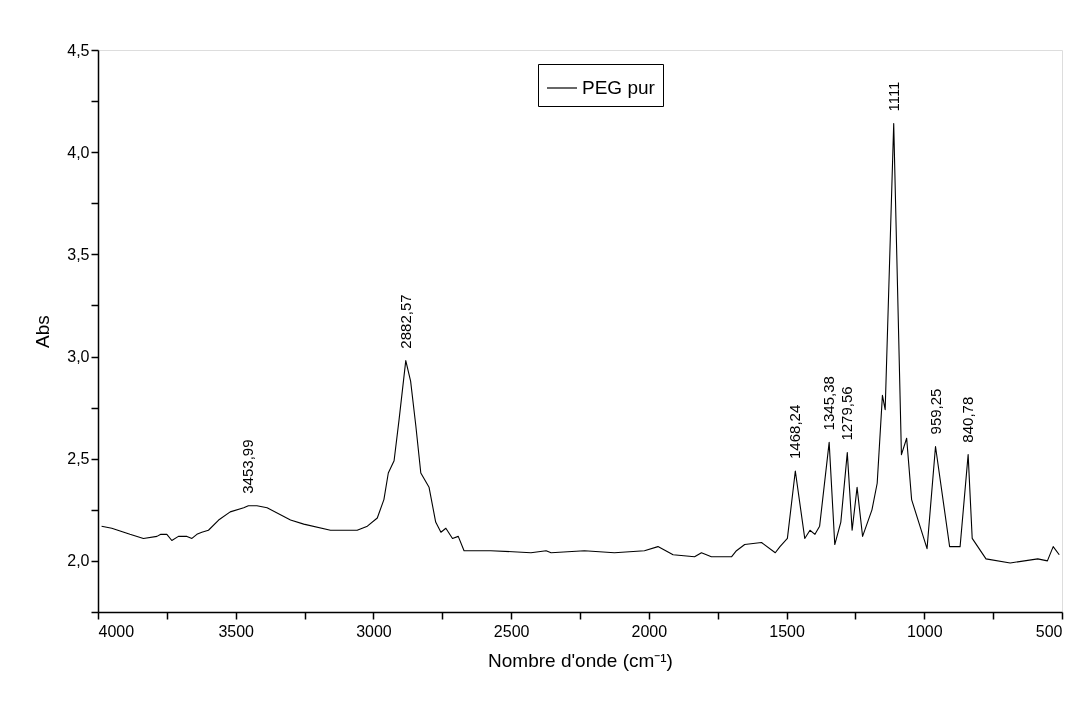 Image resolution: width=1078 pixels, height=704 pixels. I want to click on annotation: 1111, so click(893, 96).